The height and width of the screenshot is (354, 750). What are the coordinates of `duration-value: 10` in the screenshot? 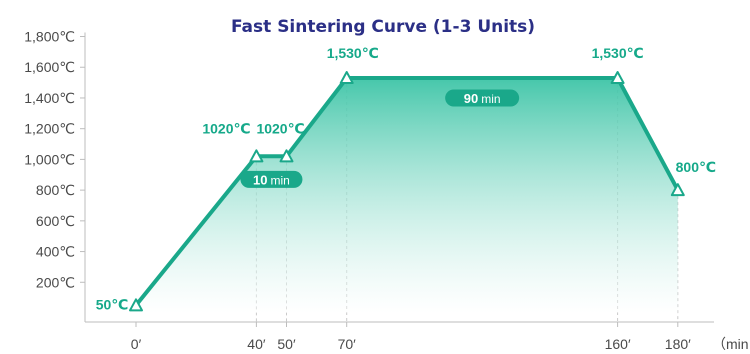 It's located at (260, 179).